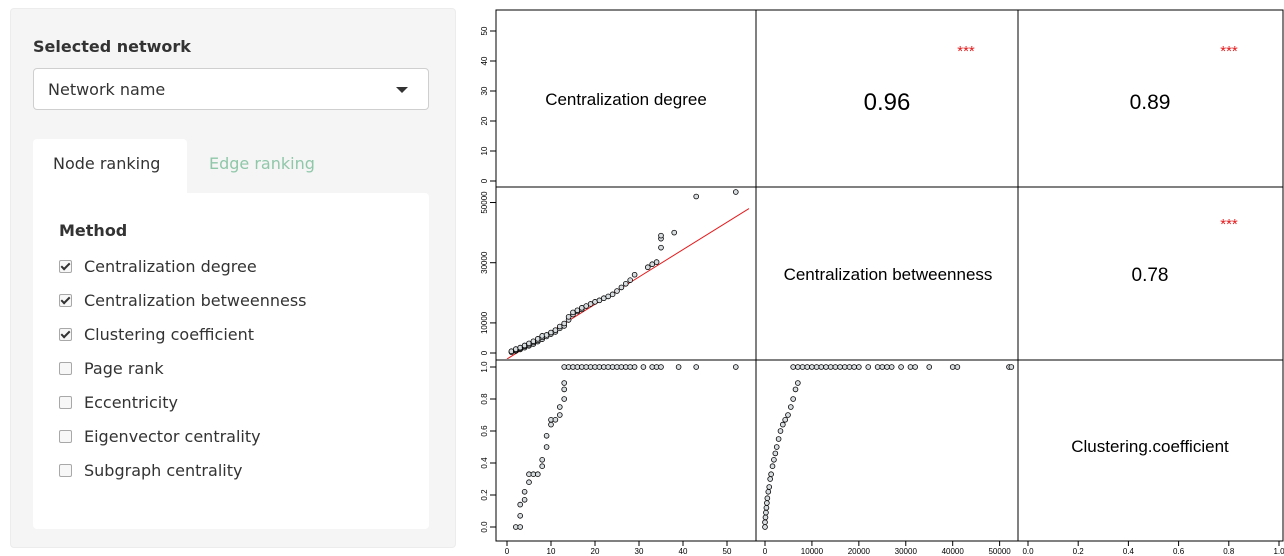 Image resolution: width=1284 pixels, height=556 pixels. What do you see at coordinates (156, 334) in the screenshot?
I see `method-option-clustering-coefficient: Clustering coefficient` at bounding box center [156, 334].